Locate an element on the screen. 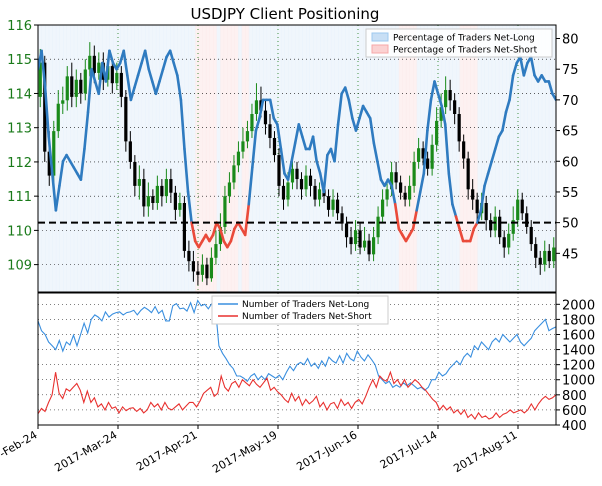 This screenshot has width=602, height=486. percent-tick-label: 60 is located at coordinates (570, 162).